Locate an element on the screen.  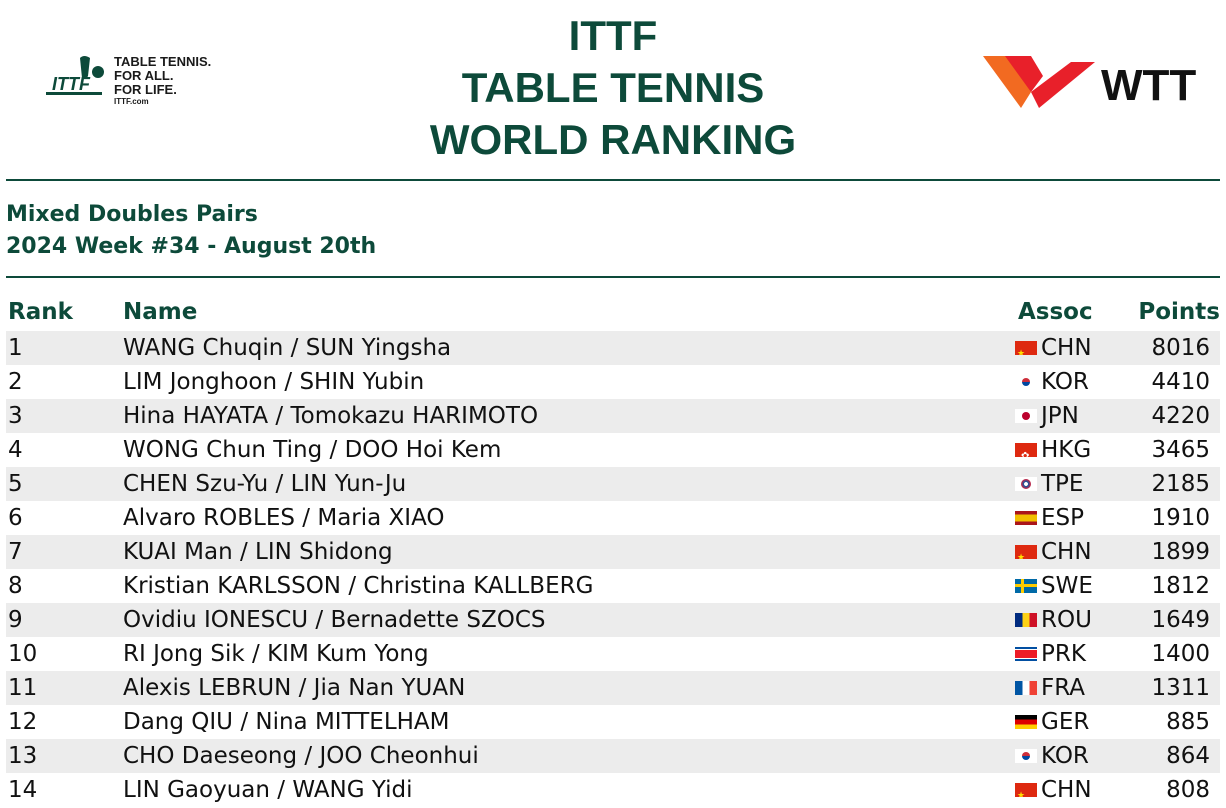
points-cell: 1649 is located at coordinates (1180, 620).